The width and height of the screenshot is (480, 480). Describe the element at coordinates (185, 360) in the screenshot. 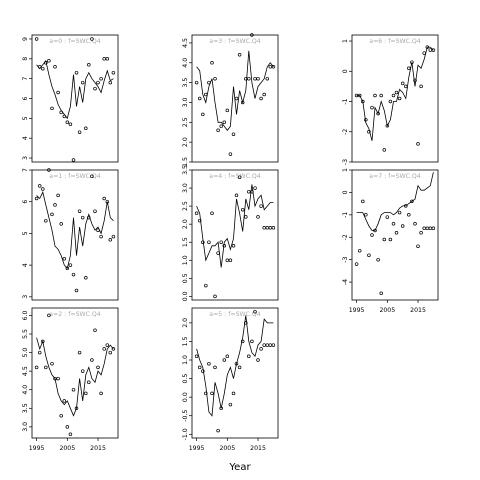

I see `y-tick-label-5-4: 1.0` at that location.